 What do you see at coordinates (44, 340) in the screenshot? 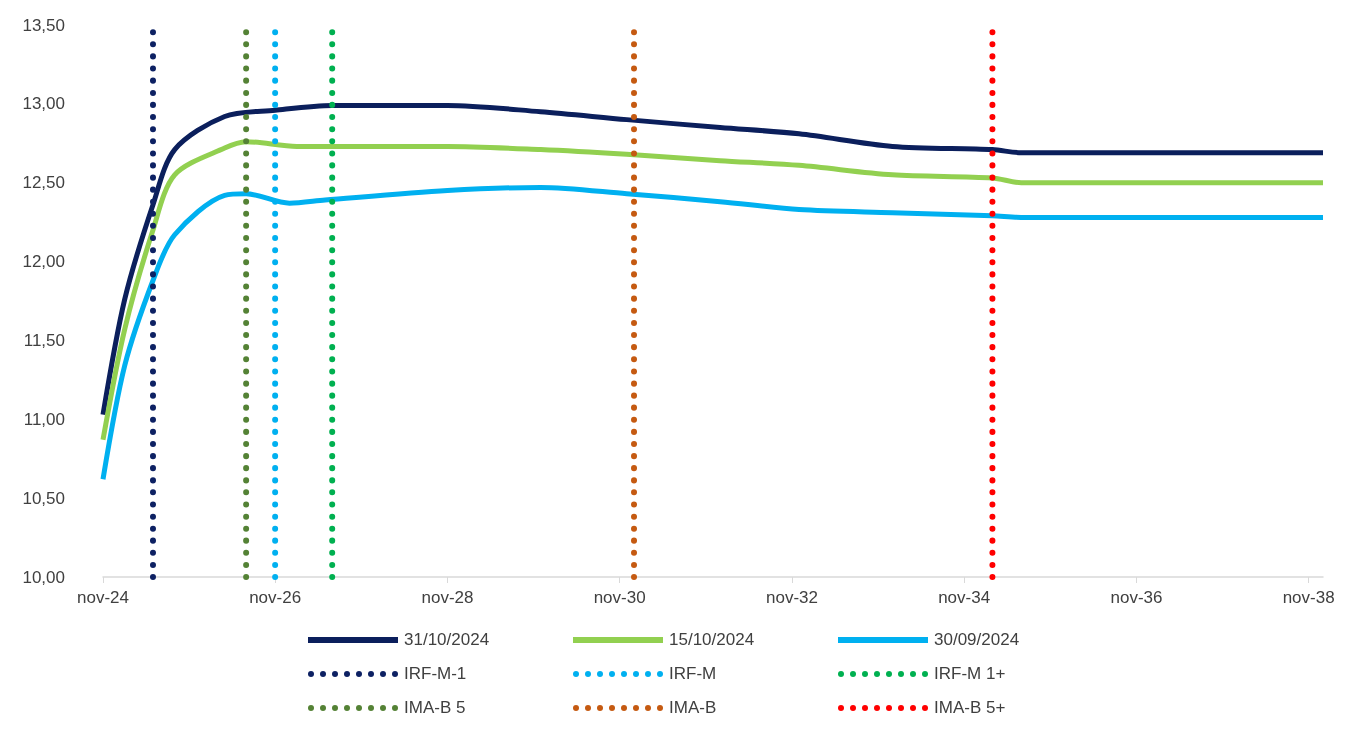
I see `y-tick-label: 11,50` at bounding box center [44, 340].